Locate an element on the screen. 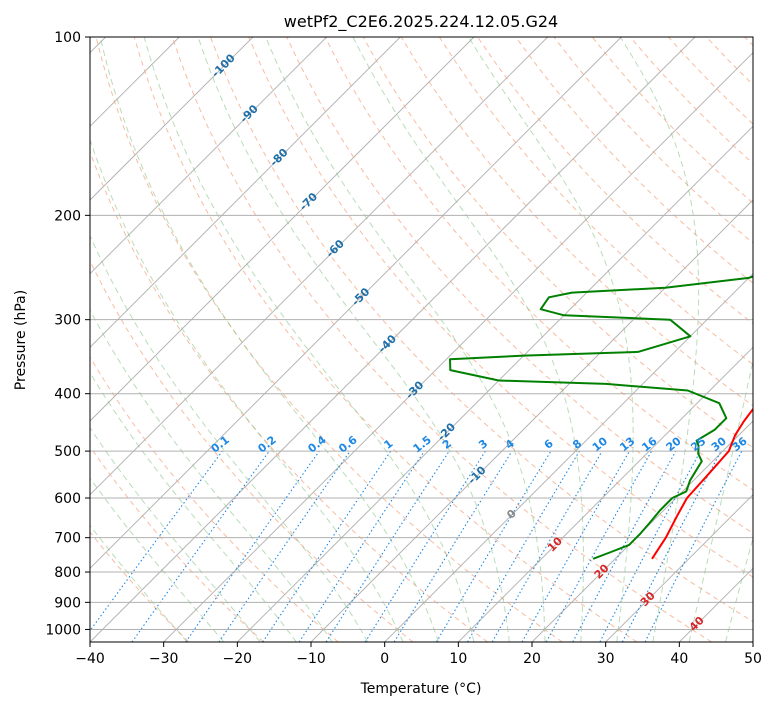 The image size is (775, 708). temperature-profile-line is located at coordinates (702, 483).